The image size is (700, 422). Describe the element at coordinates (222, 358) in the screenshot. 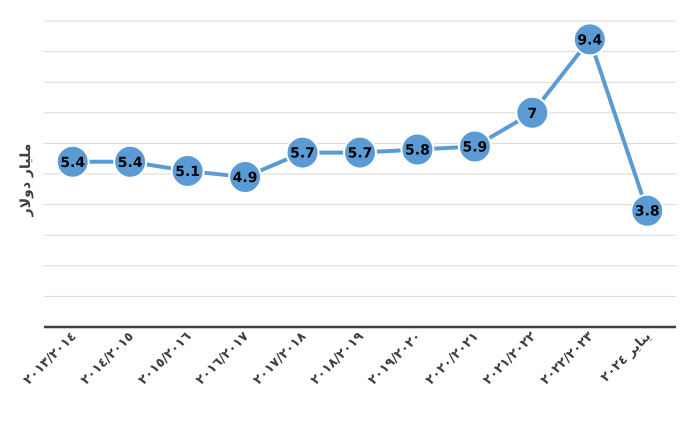

I see `x-tick-label: ٢٠١٦/٢٠١٧` at that location.